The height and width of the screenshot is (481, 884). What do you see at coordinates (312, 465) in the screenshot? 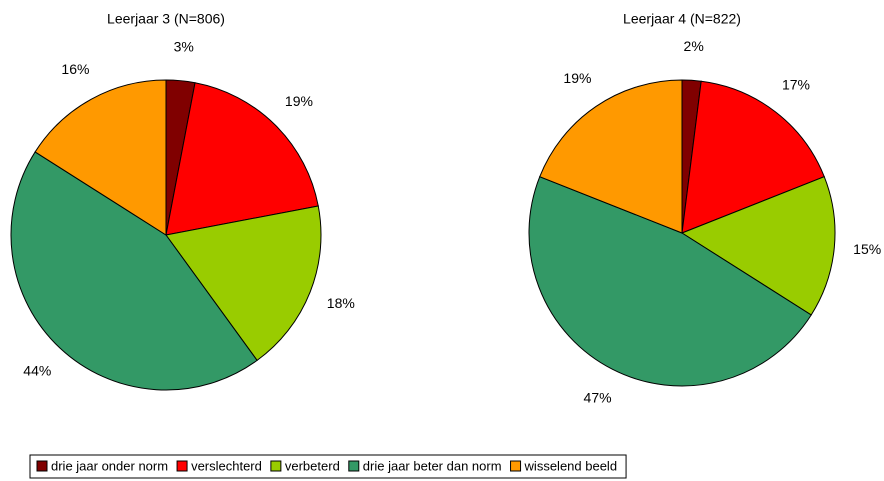
I see `legend-label: verbeterd` at bounding box center [312, 465].